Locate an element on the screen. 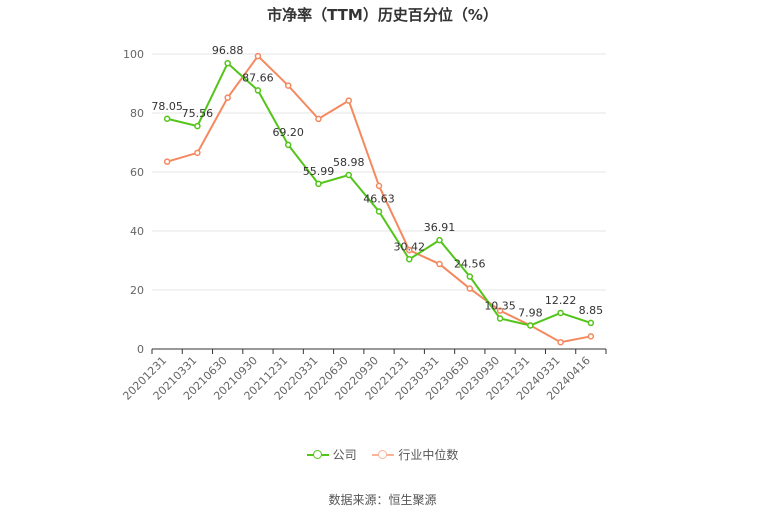 Image resolution: width=765 pixels, height=517 pixels. chart-title: 市净率（TTM）历史百分位（%） is located at coordinates (382, 15).